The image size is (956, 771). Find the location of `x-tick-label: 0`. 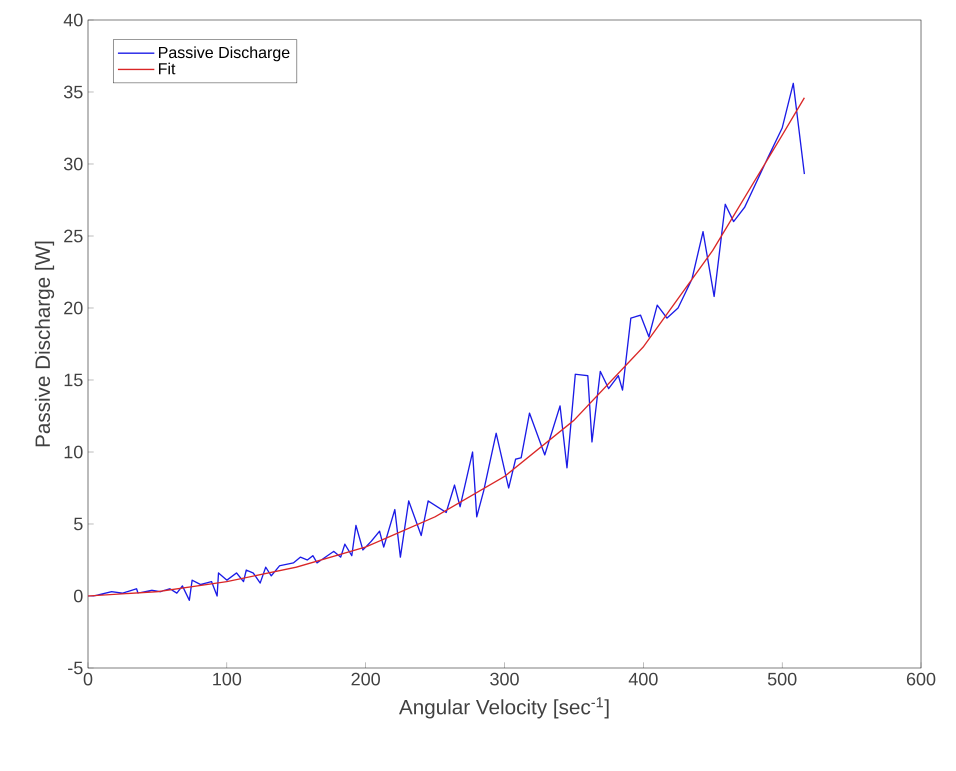

x-tick-label: 0 is located at coordinates (88, 679).